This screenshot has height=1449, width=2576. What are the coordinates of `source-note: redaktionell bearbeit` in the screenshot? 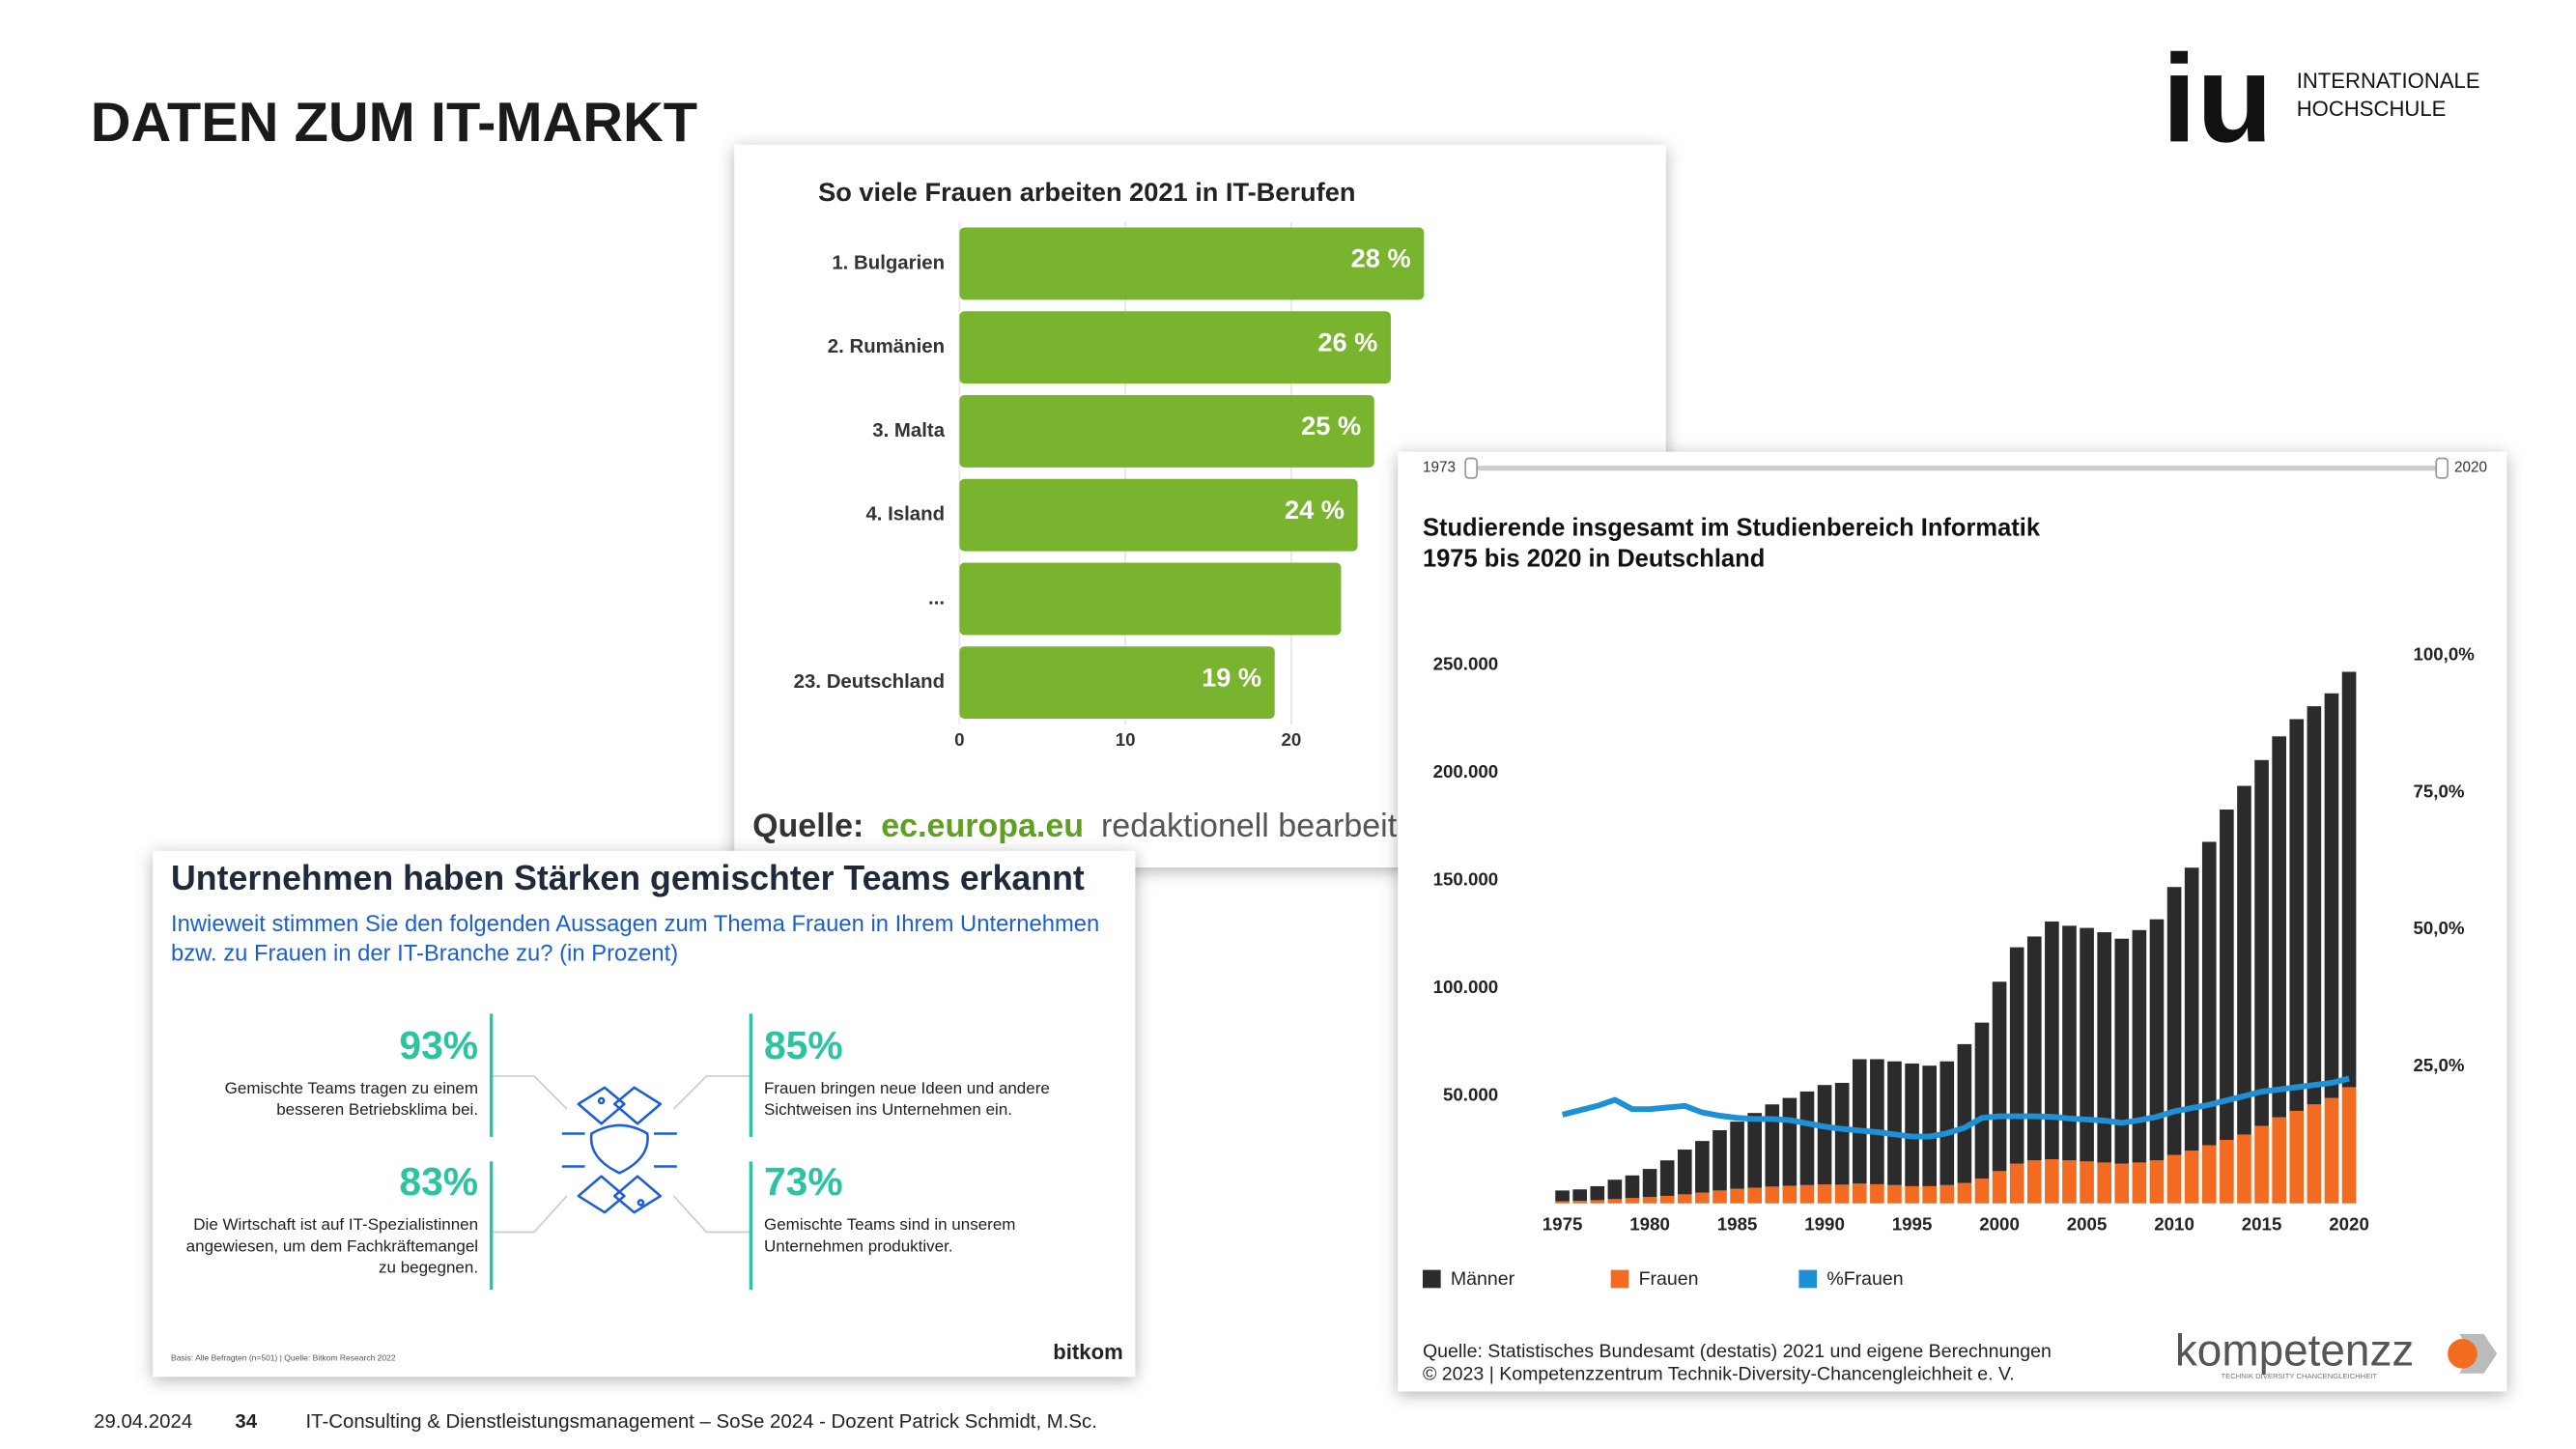 It's located at (1249, 826).